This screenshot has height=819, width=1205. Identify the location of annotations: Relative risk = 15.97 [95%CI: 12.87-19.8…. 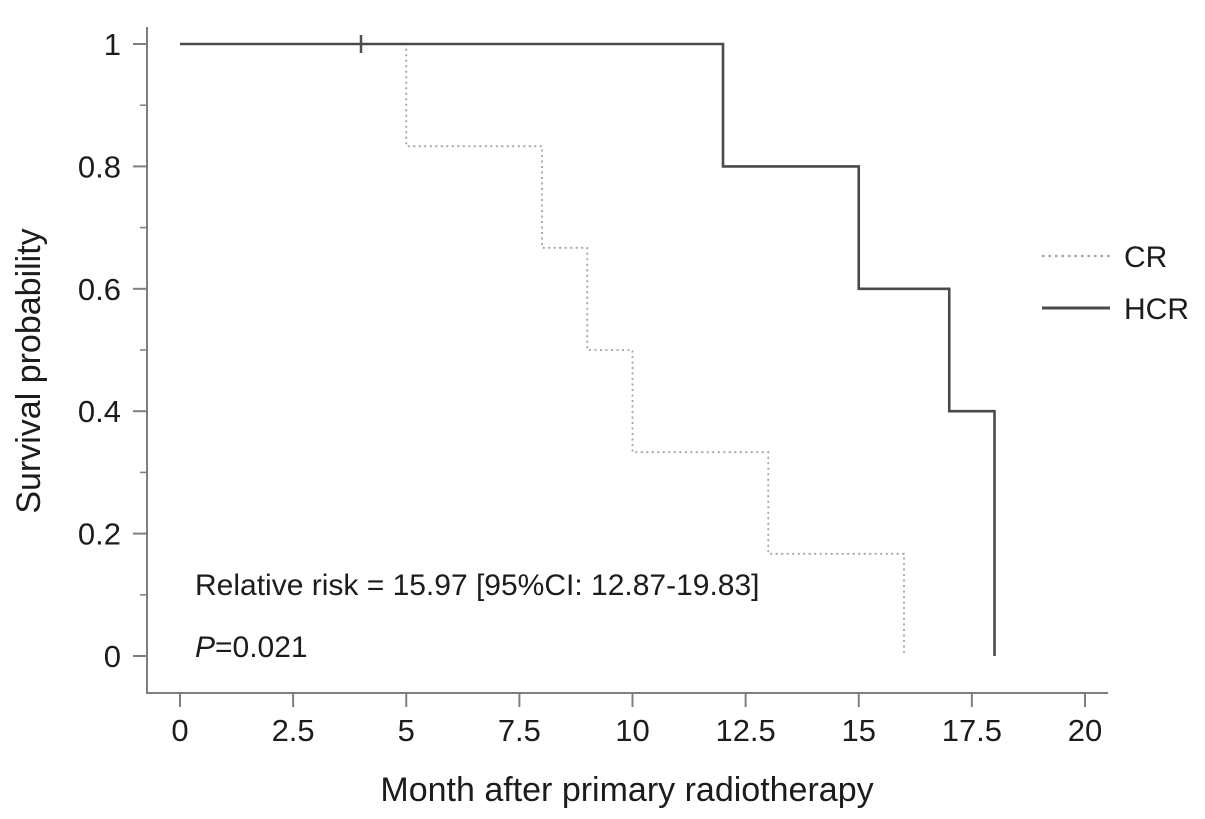
(477, 616).